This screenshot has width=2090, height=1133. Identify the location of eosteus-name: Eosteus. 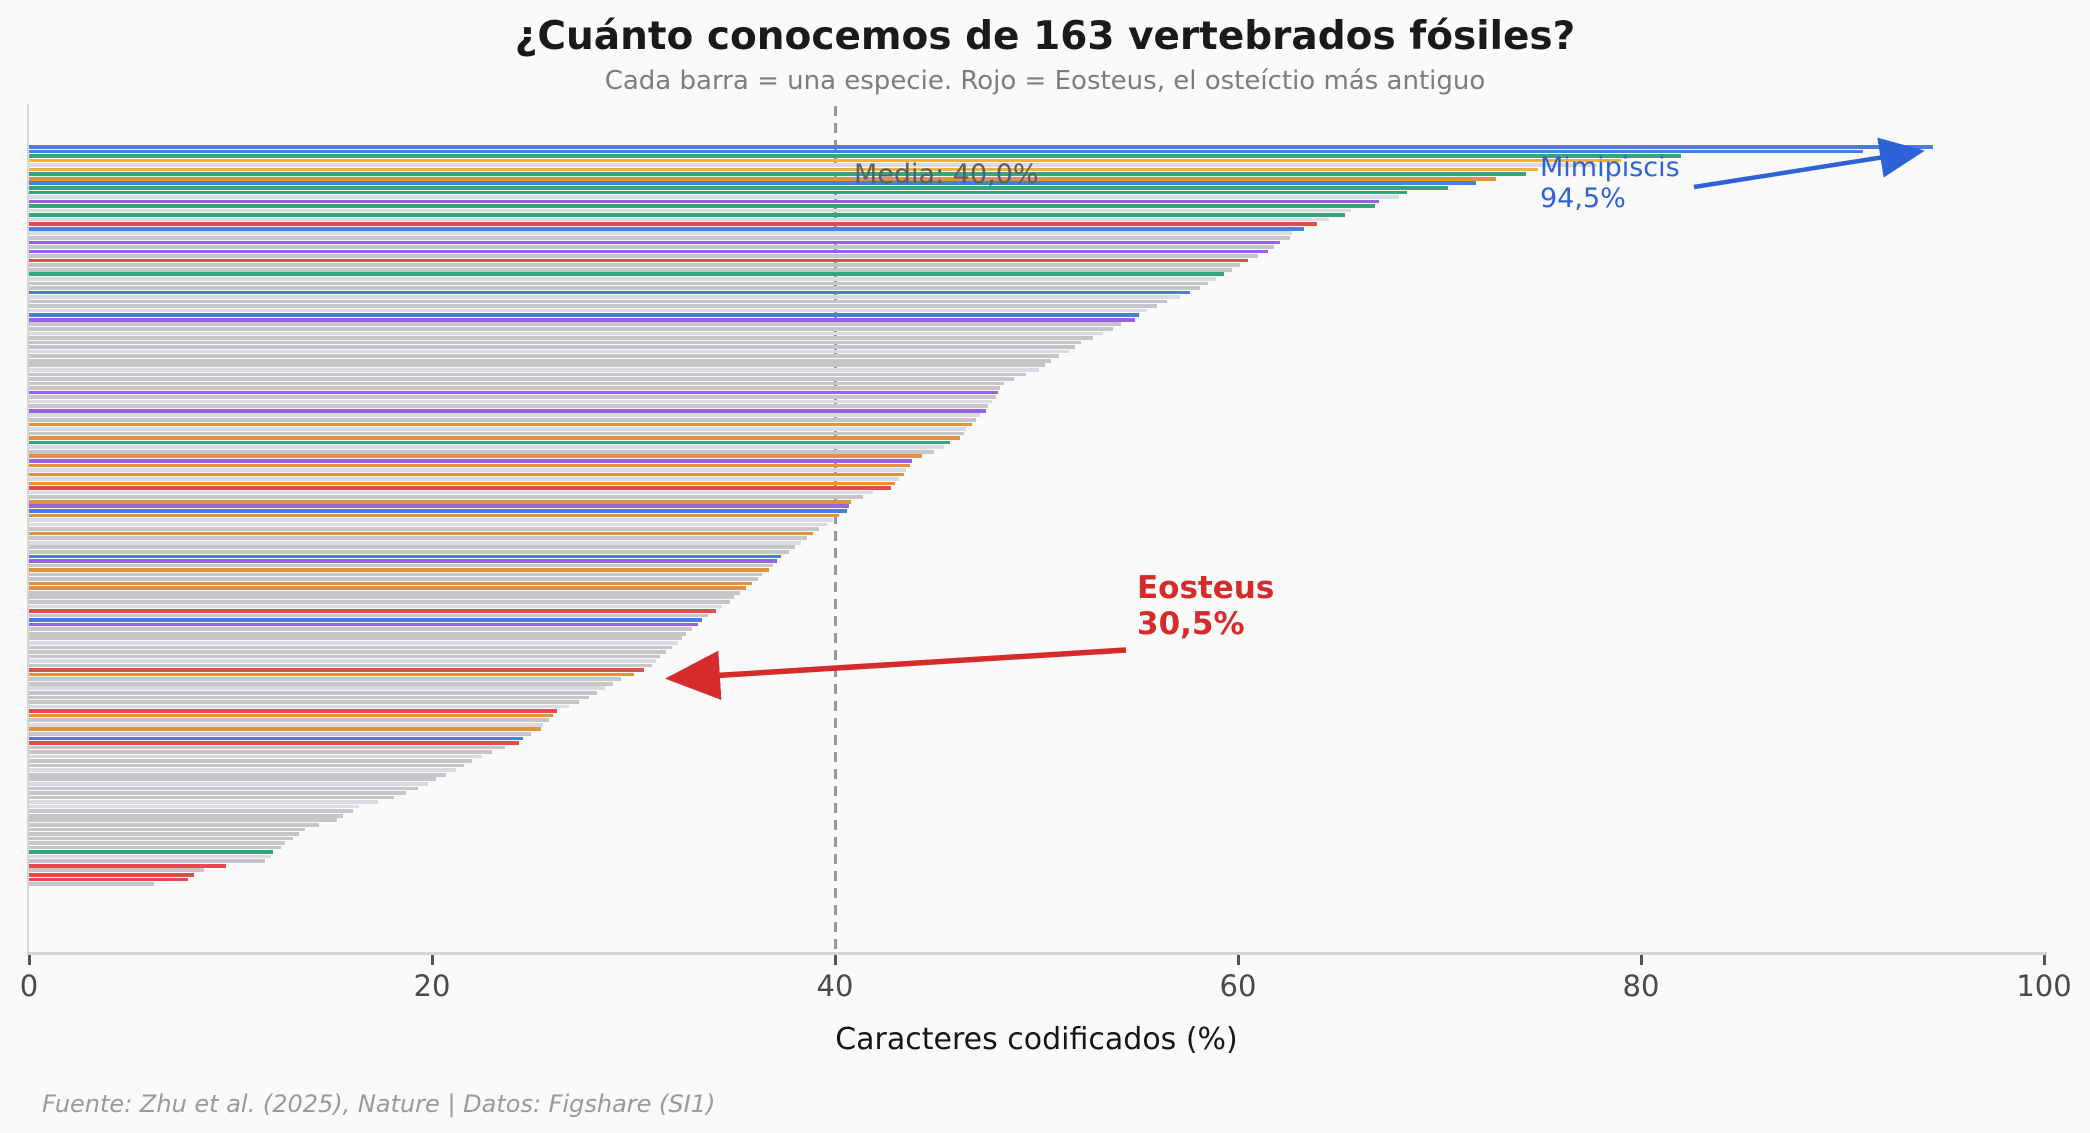
(1206, 588).